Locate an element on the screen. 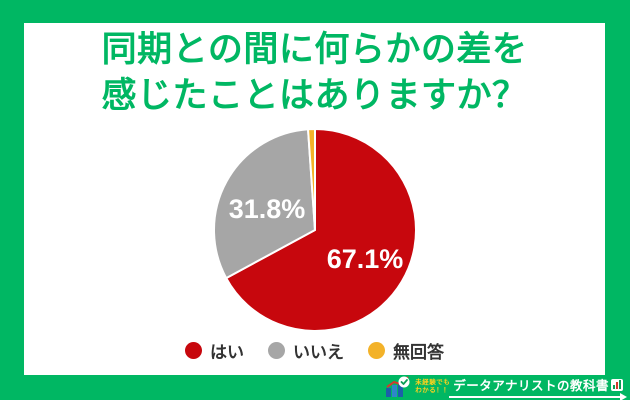  watermark-title: データアナリストの教科書 is located at coordinates (531, 386).